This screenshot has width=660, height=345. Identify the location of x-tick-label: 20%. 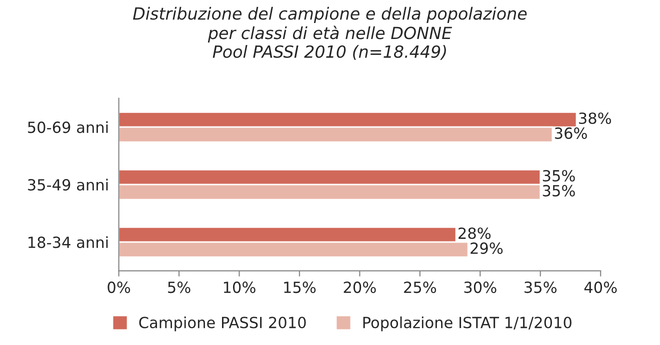
(360, 288).